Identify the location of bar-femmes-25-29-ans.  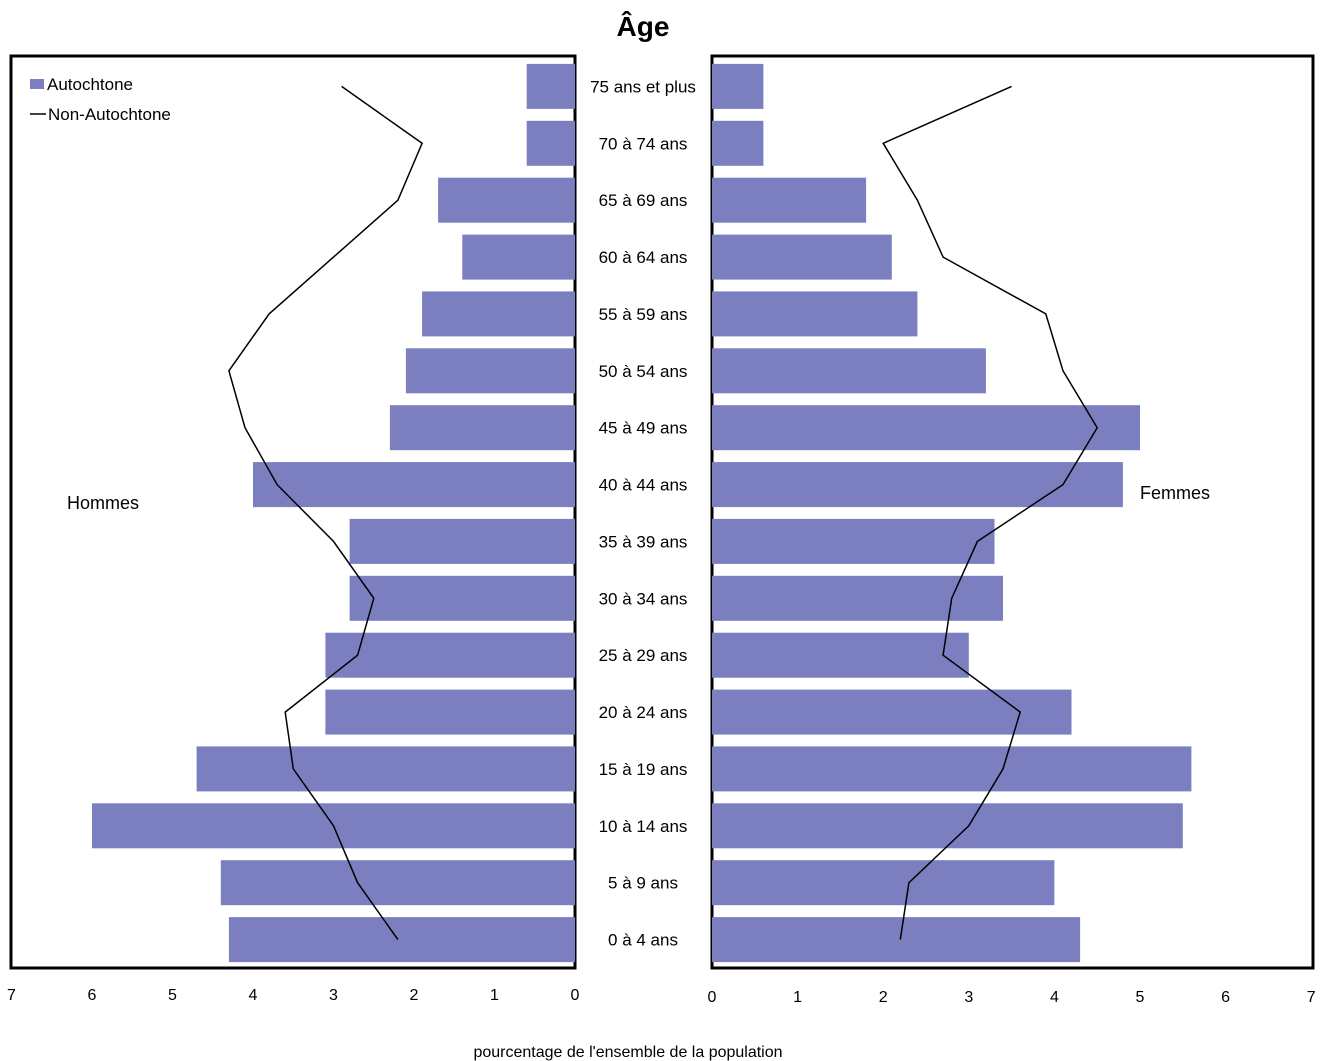
(840, 655).